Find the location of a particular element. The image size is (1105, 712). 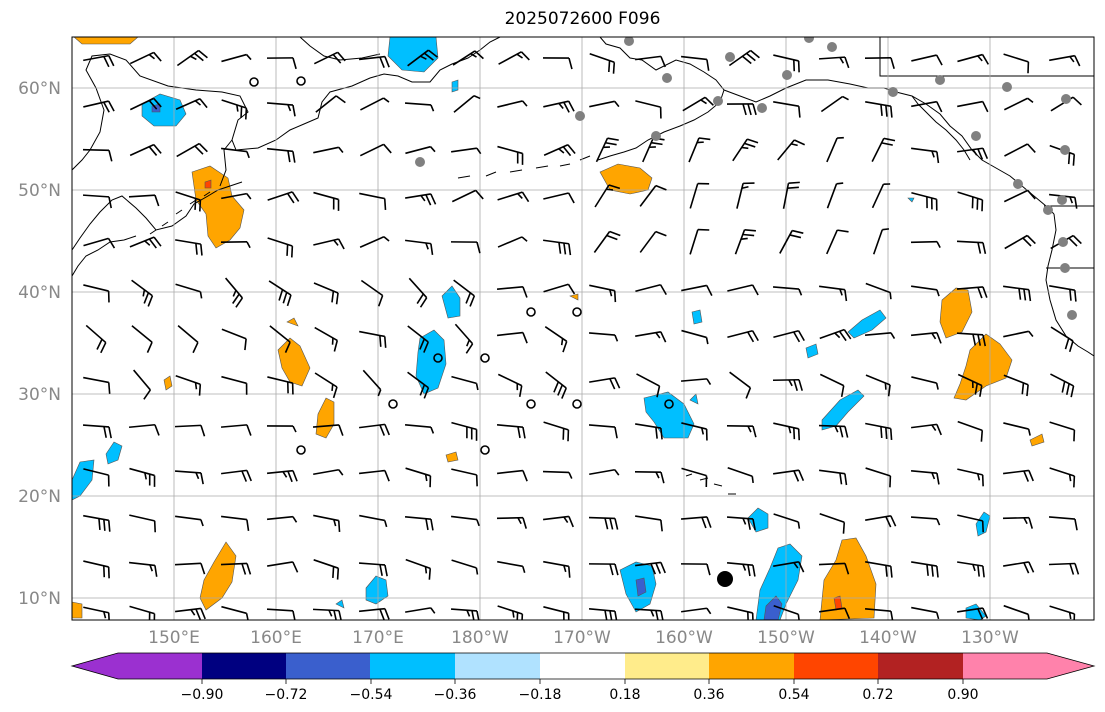

colorbar-label: 0.36 is located at coordinates (708, 695).